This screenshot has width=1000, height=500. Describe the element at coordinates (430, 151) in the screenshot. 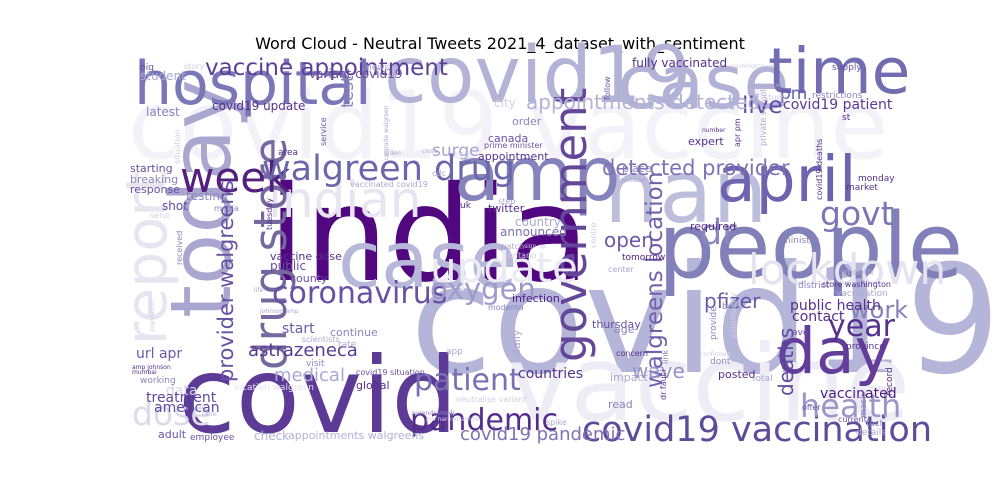

I see `word-close: close` at that location.